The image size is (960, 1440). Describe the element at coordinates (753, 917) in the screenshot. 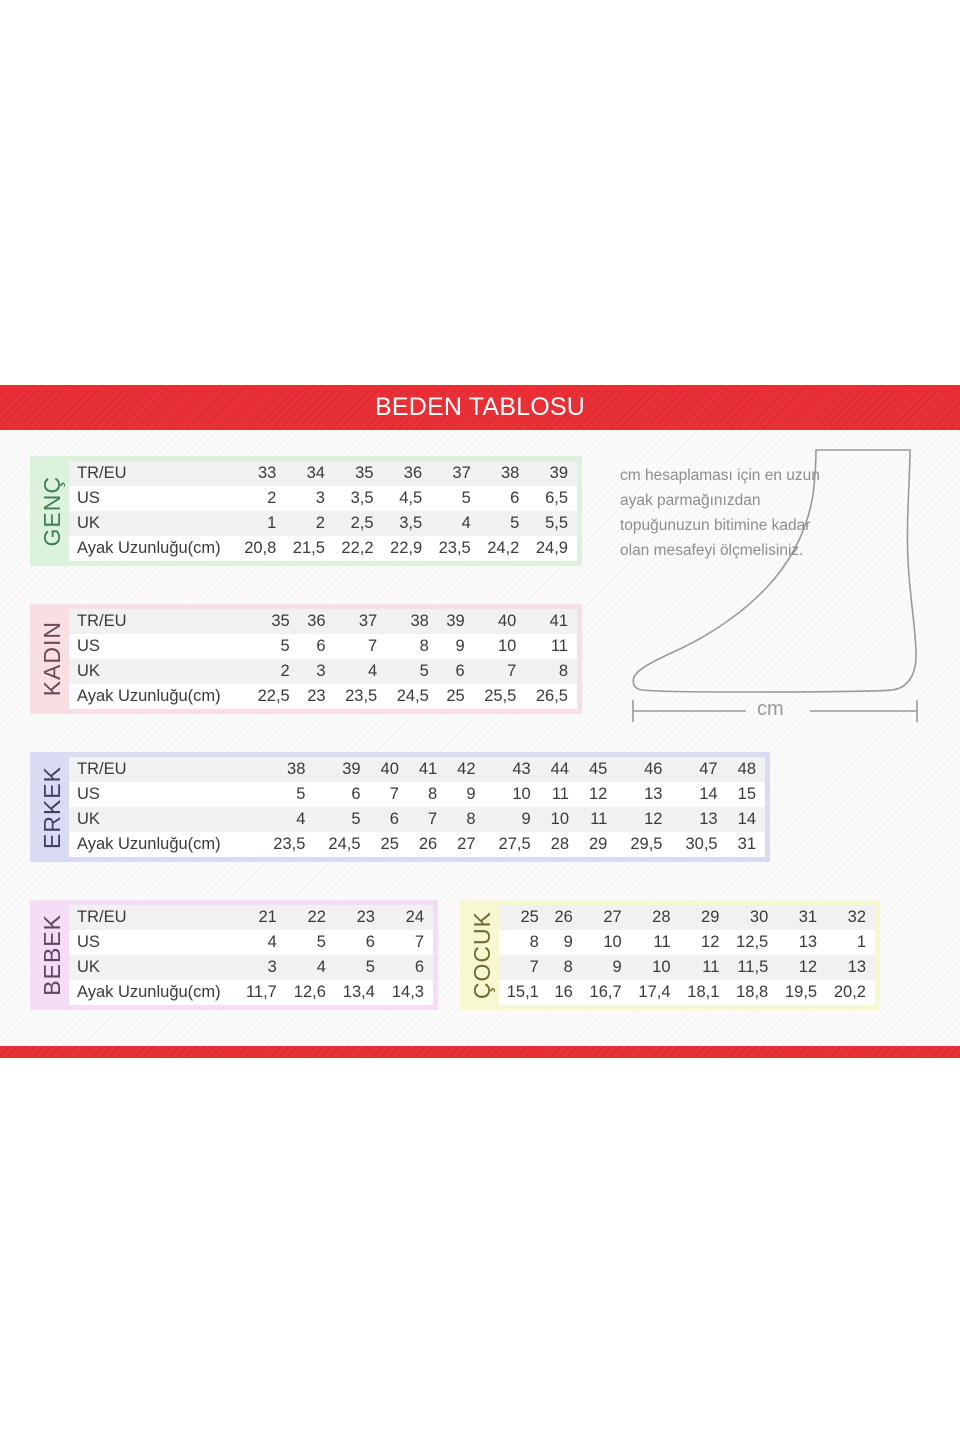

I see `size-cell: 30` at that location.